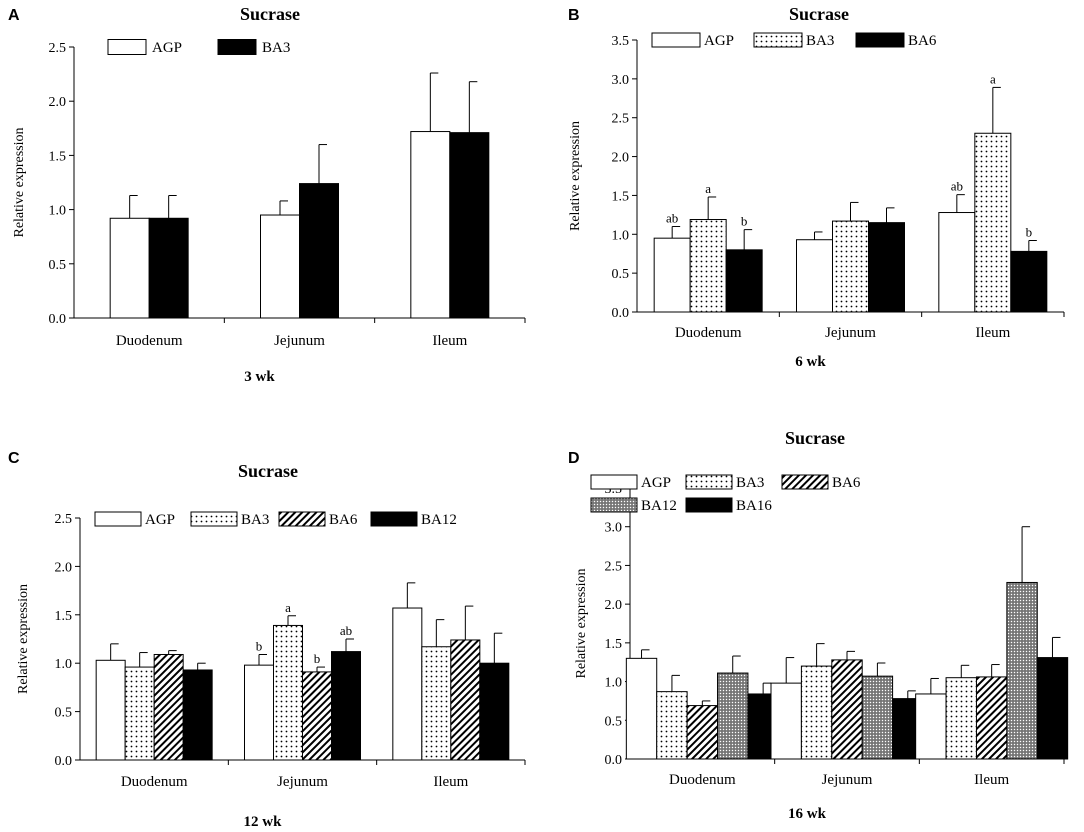  Describe the element at coordinates (14, 15) in the screenshot. I see `panel-letter: A` at that location.